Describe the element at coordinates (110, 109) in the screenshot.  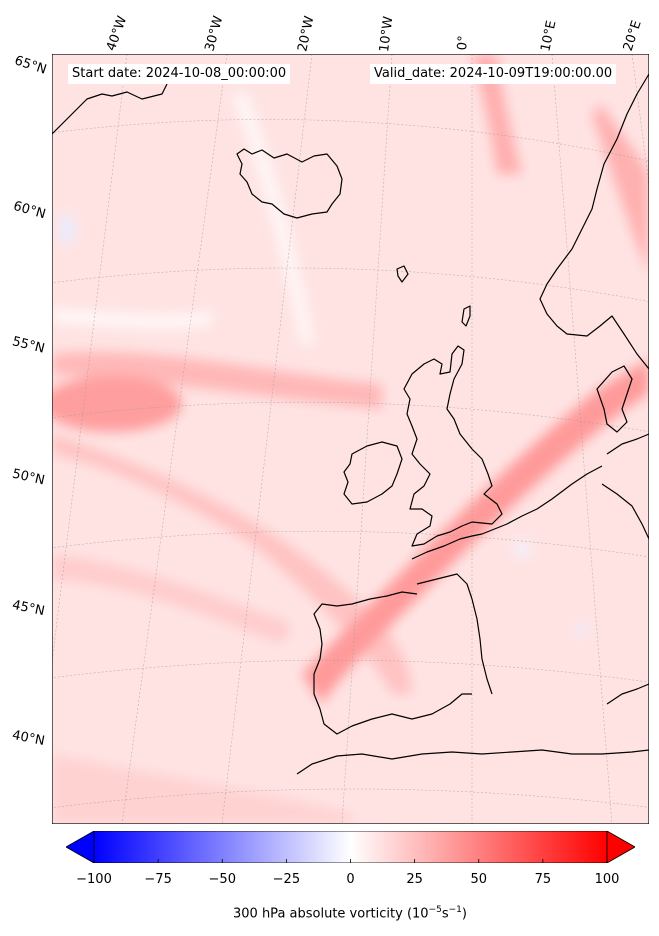
I see `greenland-coast` at that location.